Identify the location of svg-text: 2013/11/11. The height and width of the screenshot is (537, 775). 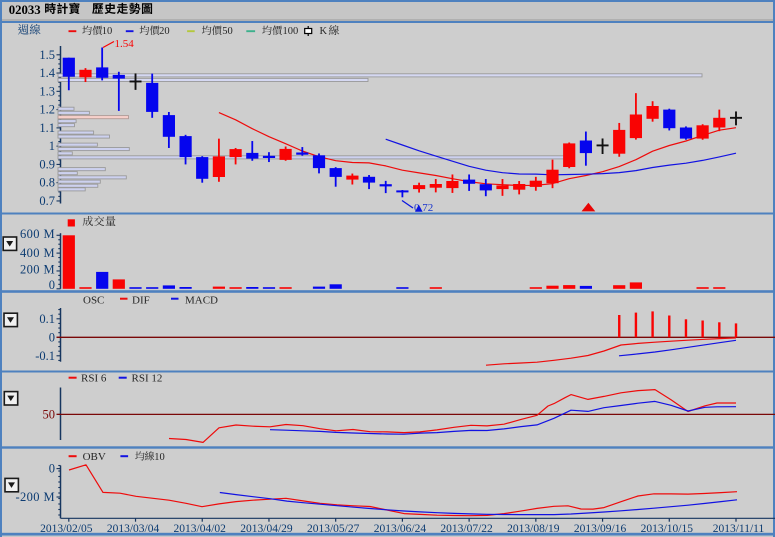
(739, 529).